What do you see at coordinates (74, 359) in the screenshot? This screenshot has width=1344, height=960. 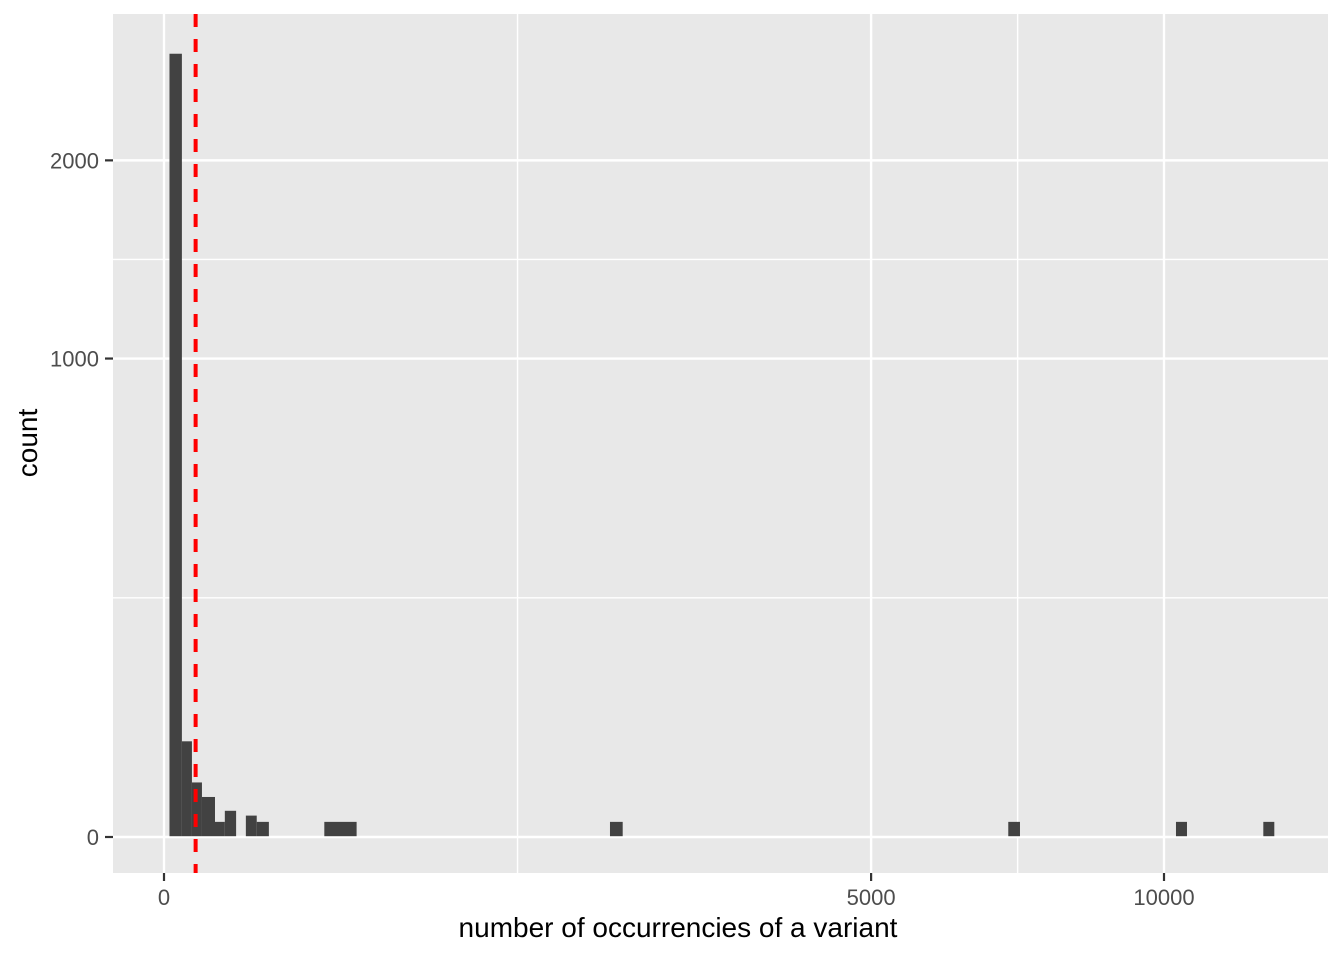 I see `y-tick-label: 1000` at bounding box center [74, 359].